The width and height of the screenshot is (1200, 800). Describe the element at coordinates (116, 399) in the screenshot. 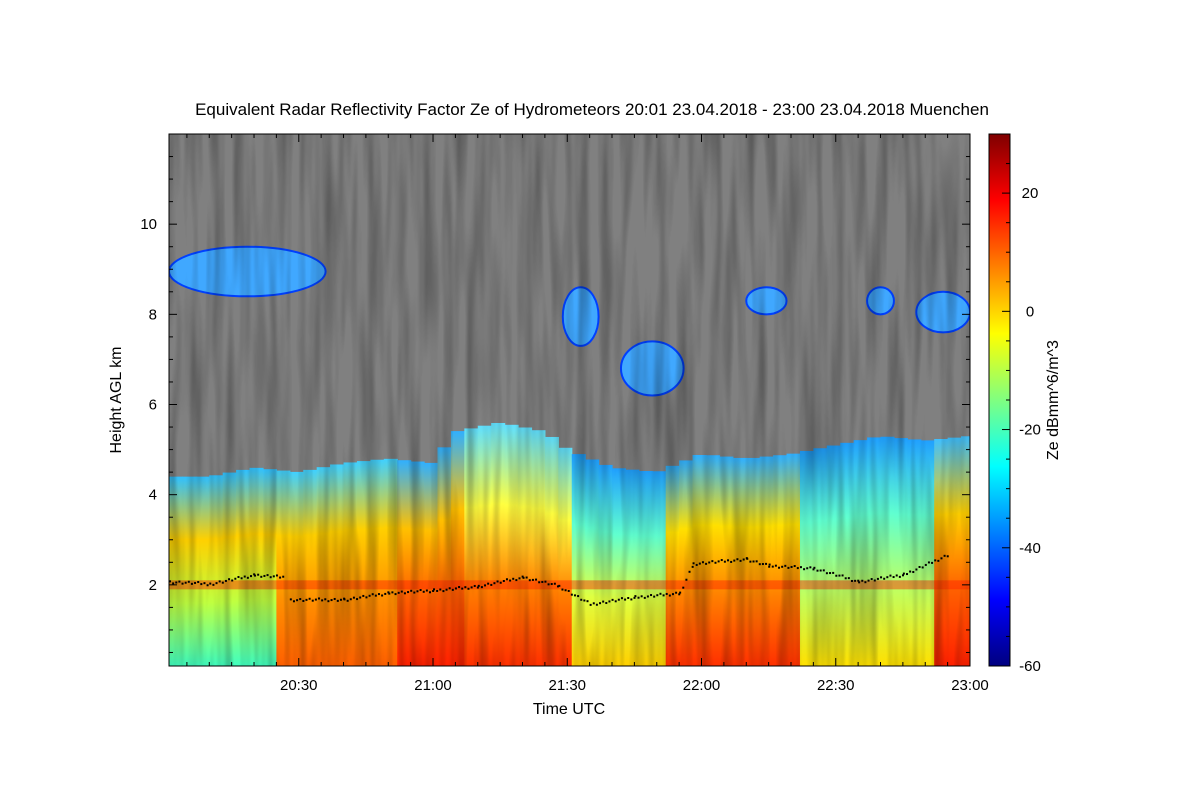

I see `y-axis-label: Height AGL km` at that location.